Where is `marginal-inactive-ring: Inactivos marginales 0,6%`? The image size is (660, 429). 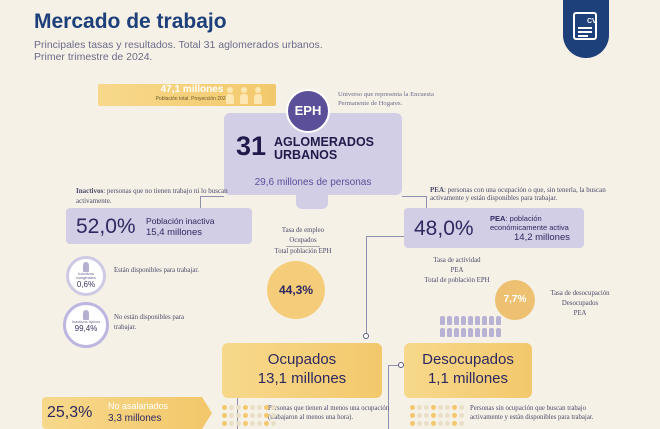 marginal-inactive-ring: Inactivos marginales 0,6% is located at coordinates (86, 276).